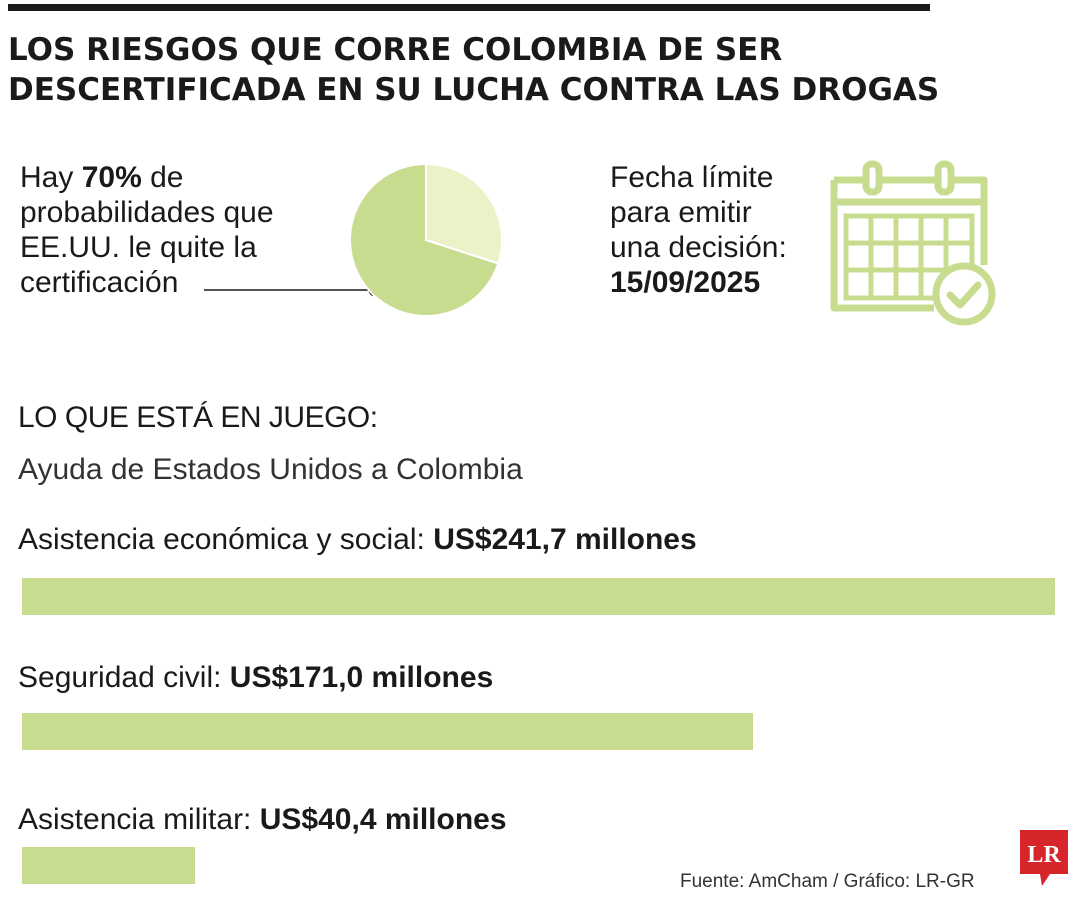 The width and height of the screenshot is (1080, 900). What do you see at coordinates (827, 881) in the screenshot?
I see `source-note: Fuente: AmCham / Gráfico: LR-GR` at bounding box center [827, 881].